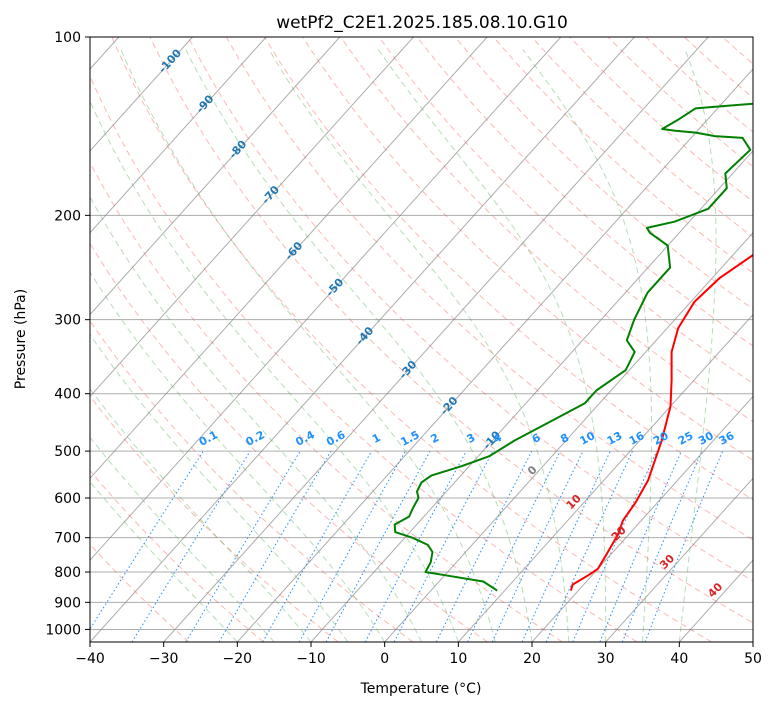 The image size is (775, 708). What do you see at coordinates (679, 659) in the screenshot?
I see `x-tick-label: 40` at bounding box center [679, 659].